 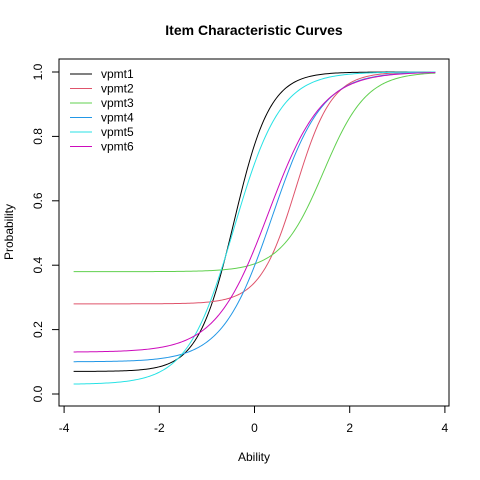 What do you see at coordinates (117, 89) in the screenshot?
I see `legend-label-vpmt2: vpmt2` at bounding box center [117, 89].